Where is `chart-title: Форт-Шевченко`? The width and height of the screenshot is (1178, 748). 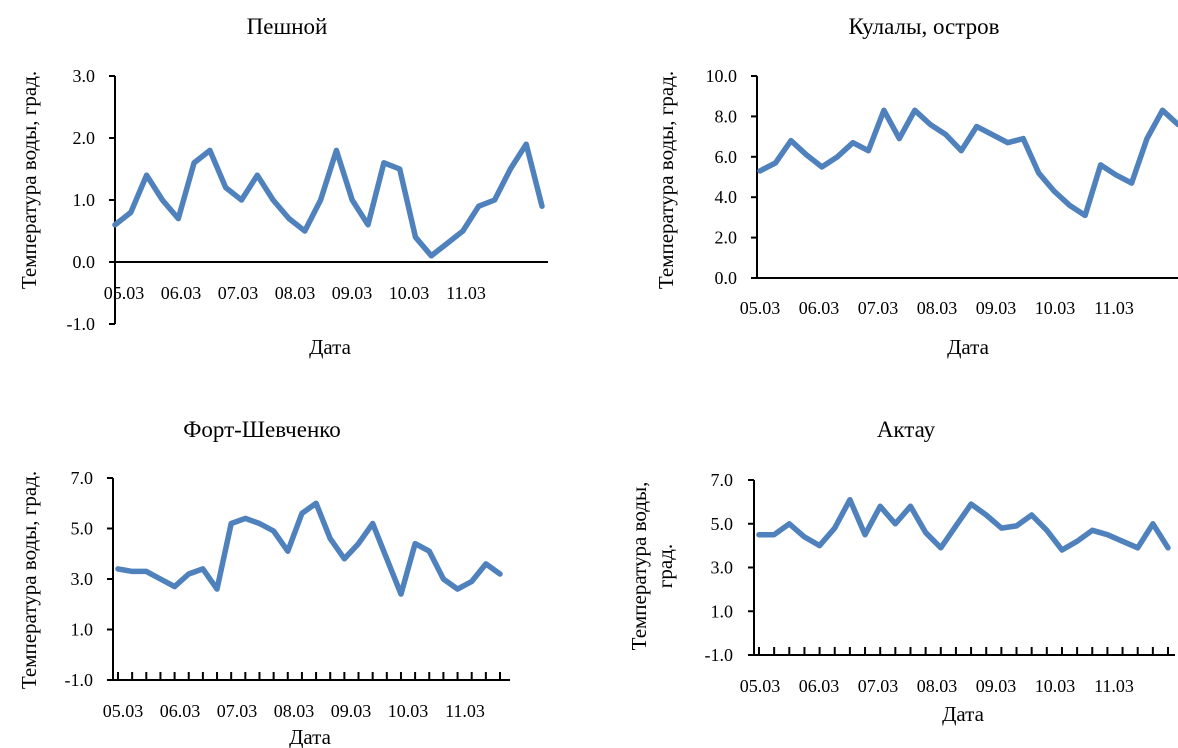 chart-title: Форт-Шевченко is located at coordinates (262, 429).